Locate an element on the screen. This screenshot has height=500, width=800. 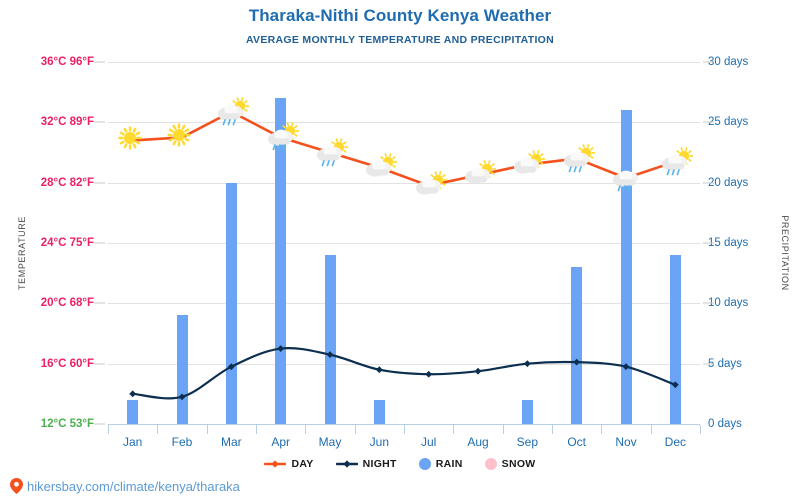
day-marker is located at coordinates (275, 464).